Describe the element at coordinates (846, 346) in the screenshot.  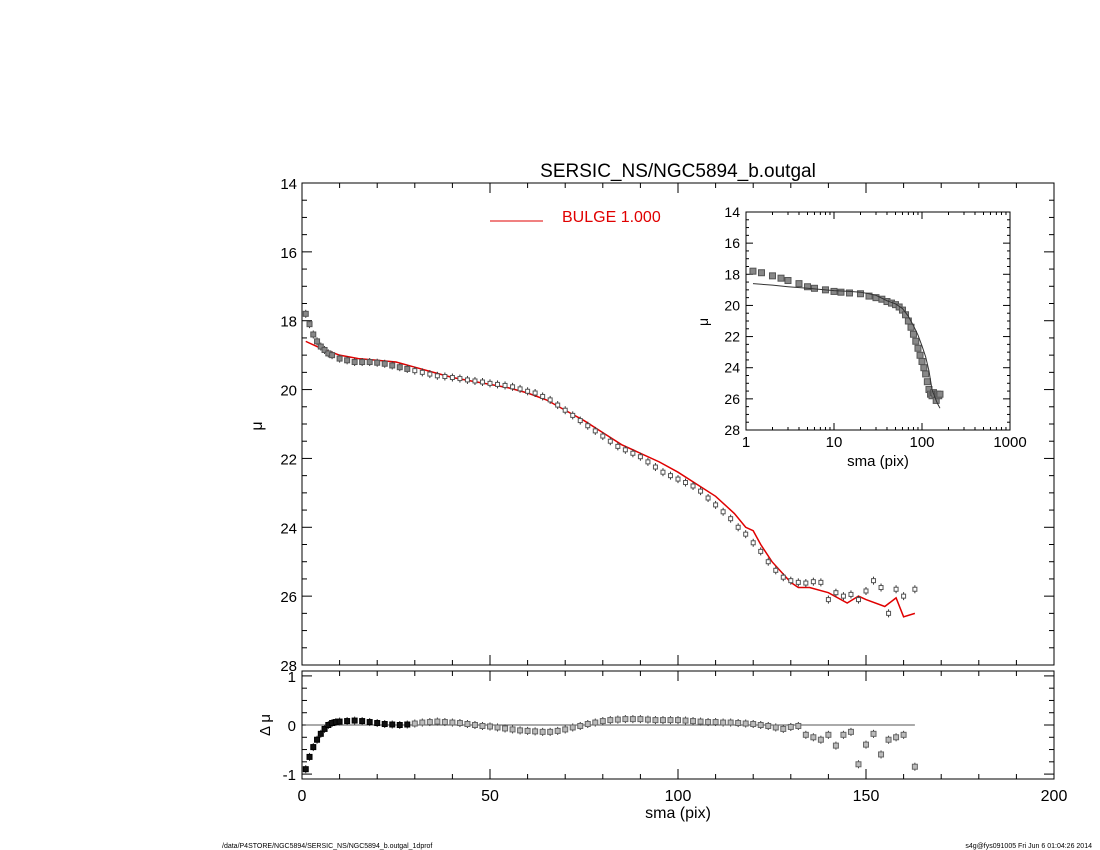
I see `inset-series-line` at that location.